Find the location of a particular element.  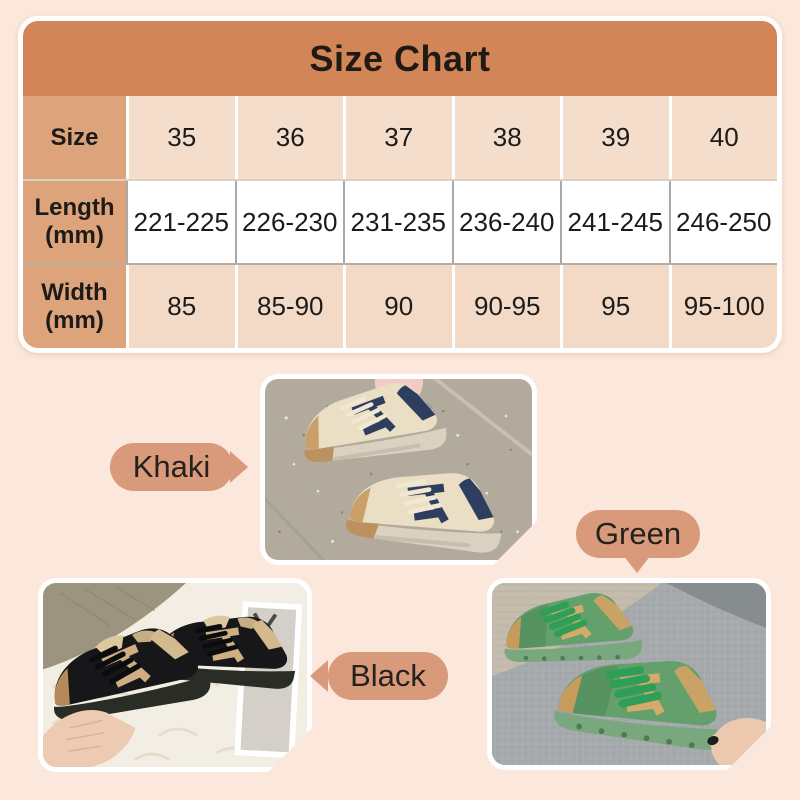

table-row-size: Size 35 36 37 38 39 40 is located at coordinates (400, 137).